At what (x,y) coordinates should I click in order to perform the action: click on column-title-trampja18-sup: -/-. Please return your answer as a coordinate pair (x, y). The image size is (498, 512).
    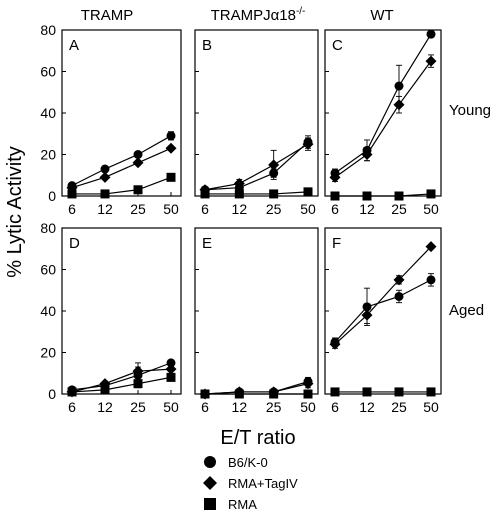
    Looking at the image, I should click on (300, 11).